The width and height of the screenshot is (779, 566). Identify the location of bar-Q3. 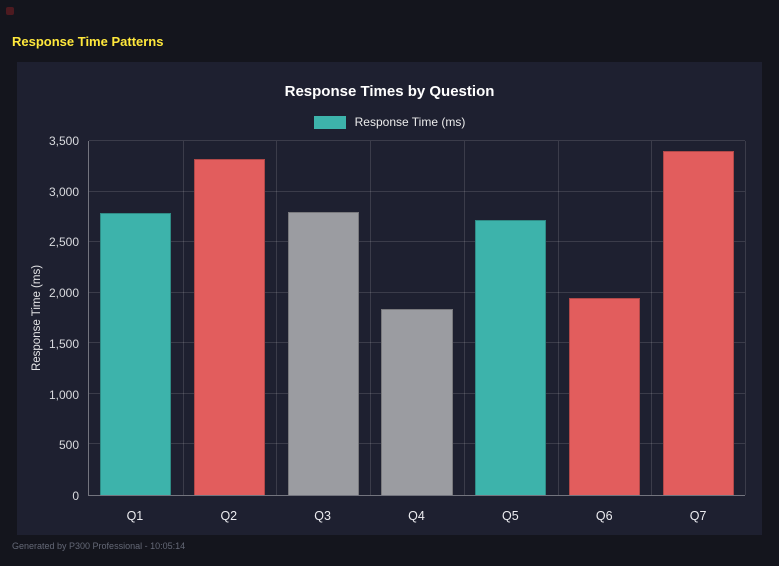
(323, 353).